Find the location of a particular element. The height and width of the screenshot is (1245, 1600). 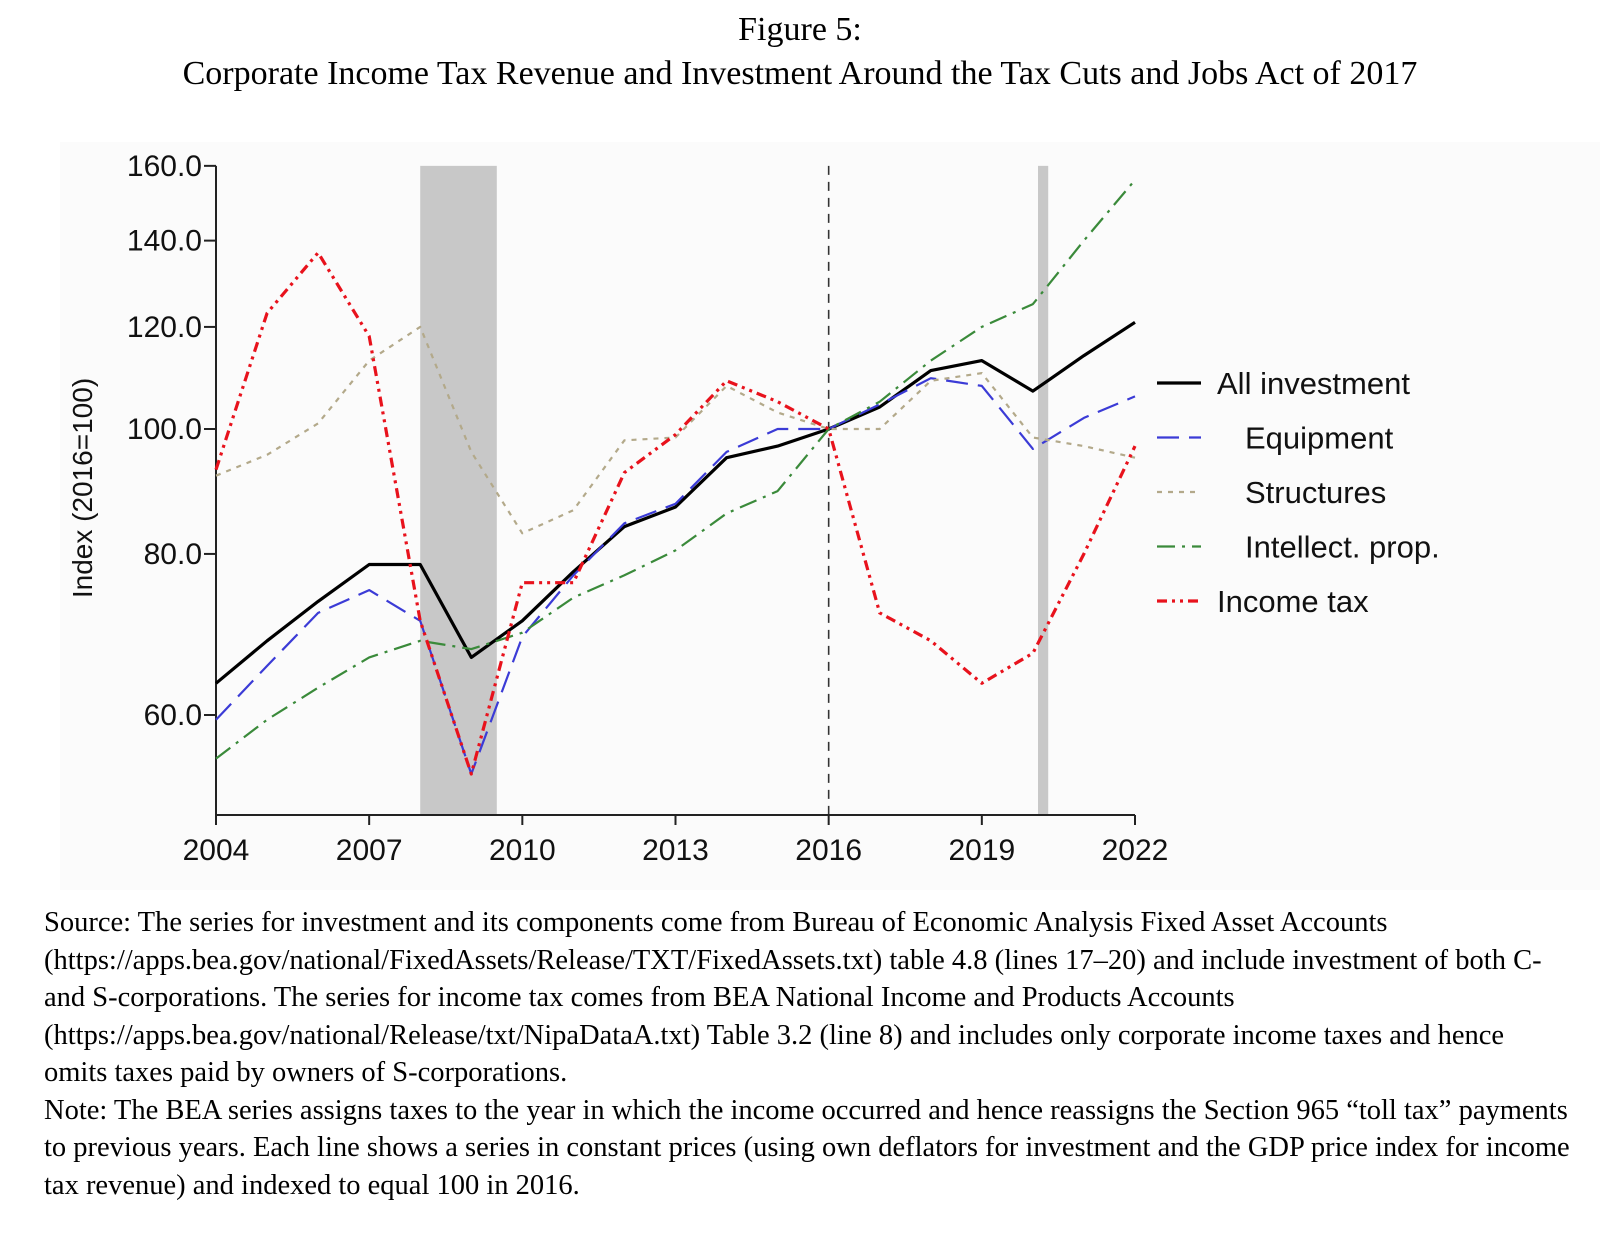

x-tick-label: 2010 is located at coordinates (522, 850).